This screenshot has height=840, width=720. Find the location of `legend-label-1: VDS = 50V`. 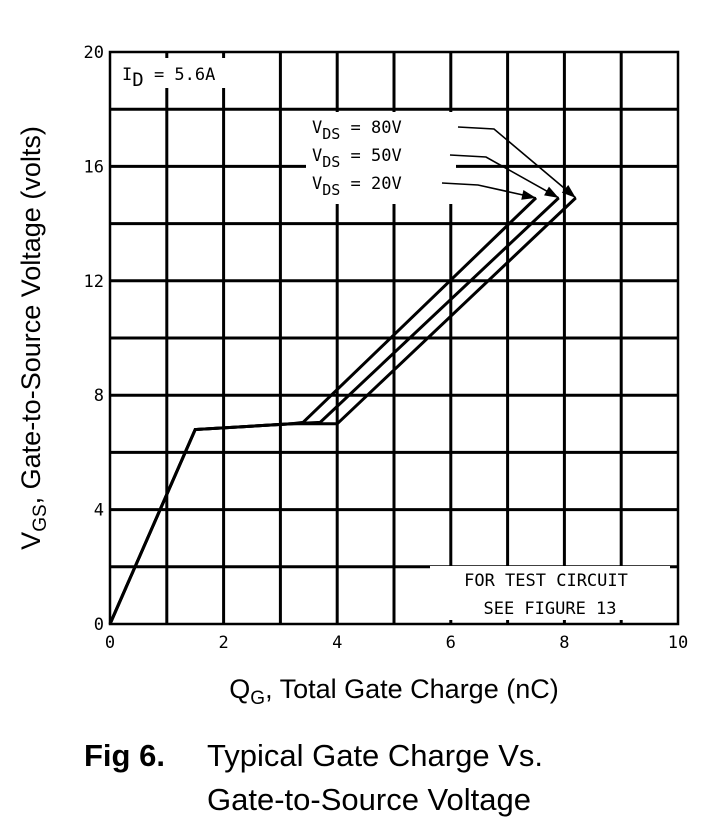

legend-label-1: VDS = 50V is located at coordinates (357, 158).